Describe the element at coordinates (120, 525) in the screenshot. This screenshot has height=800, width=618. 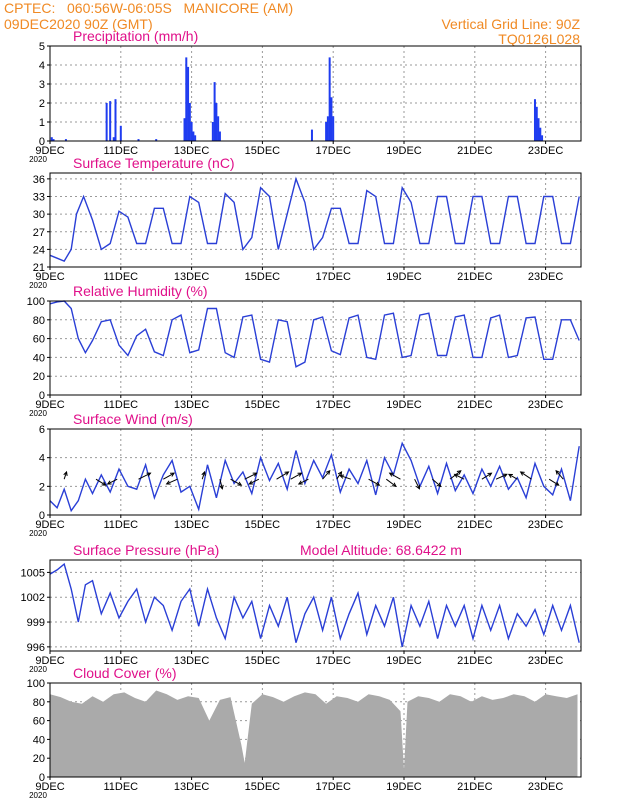
I see `panel-4-xtick-label: 11DEC` at that location.